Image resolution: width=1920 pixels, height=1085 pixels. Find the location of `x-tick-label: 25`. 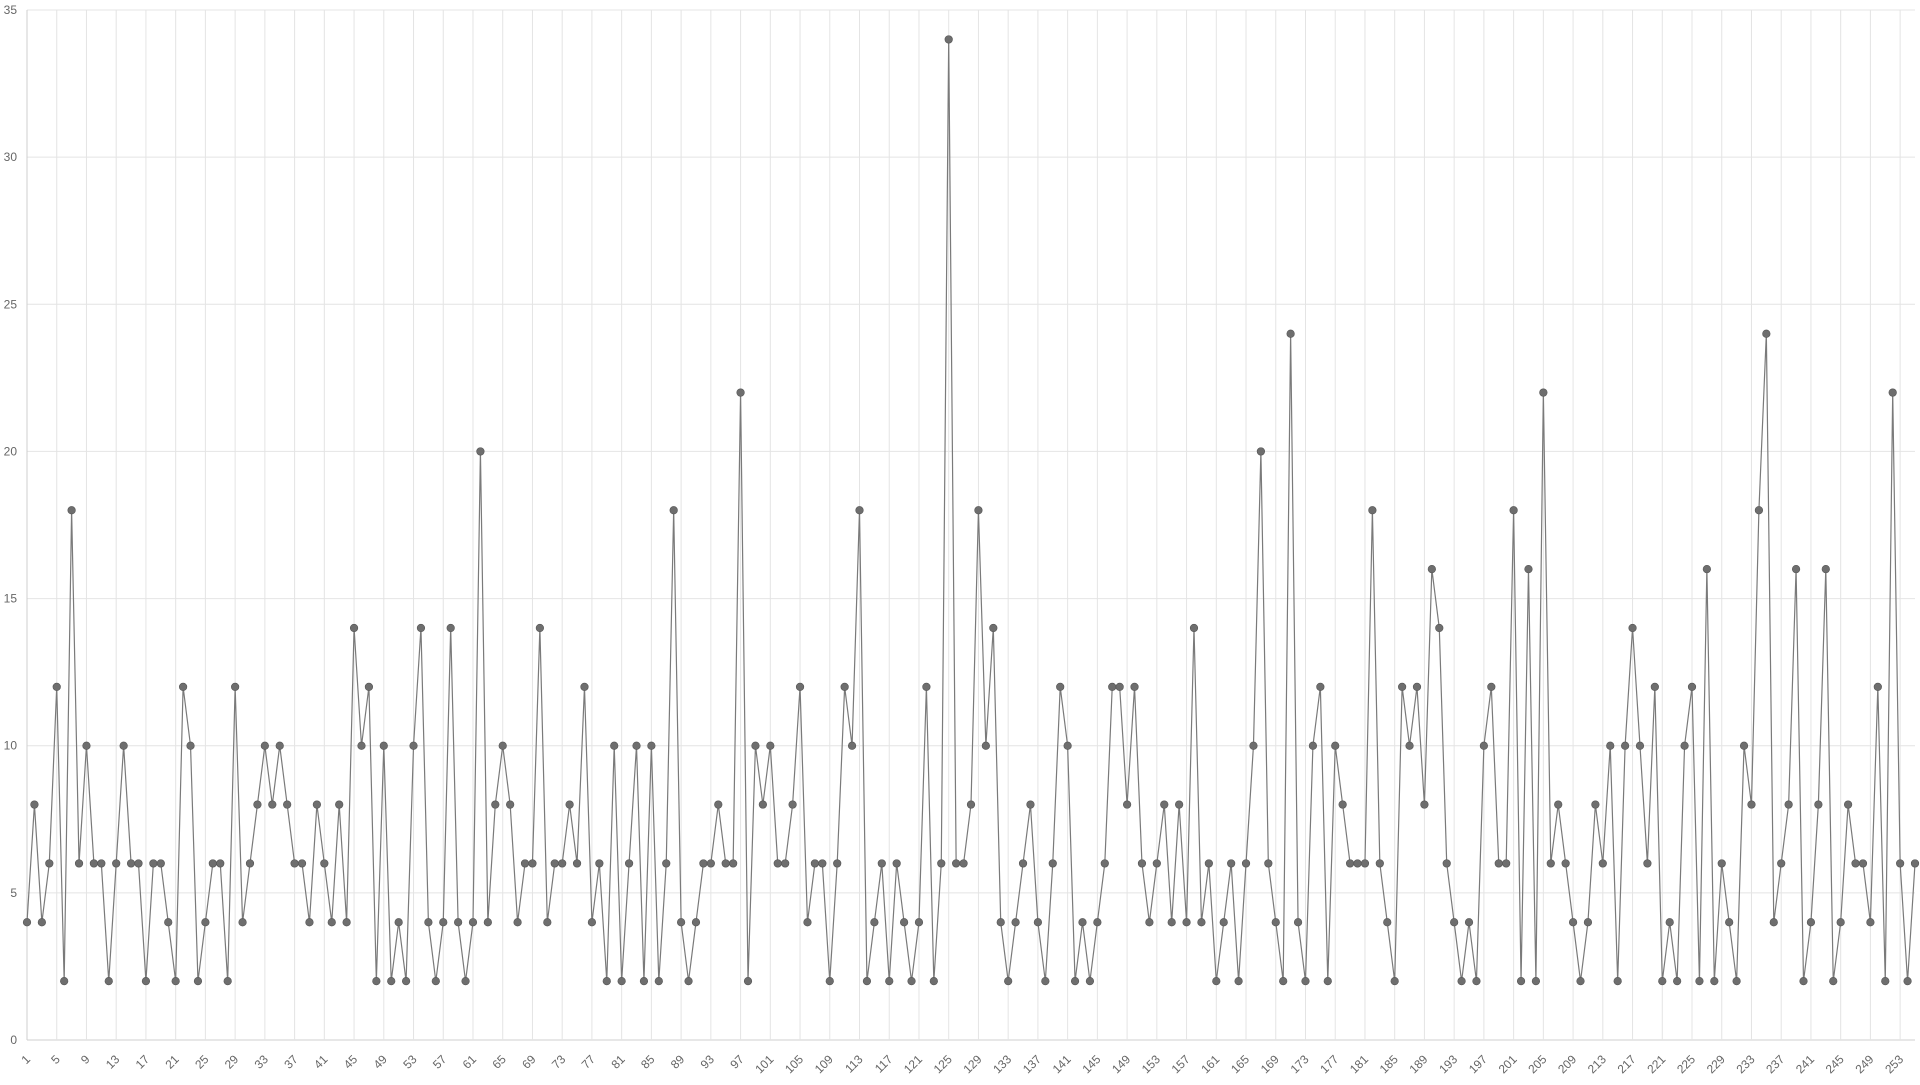

x-tick-label: 25 is located at coordinates (202, 1062).